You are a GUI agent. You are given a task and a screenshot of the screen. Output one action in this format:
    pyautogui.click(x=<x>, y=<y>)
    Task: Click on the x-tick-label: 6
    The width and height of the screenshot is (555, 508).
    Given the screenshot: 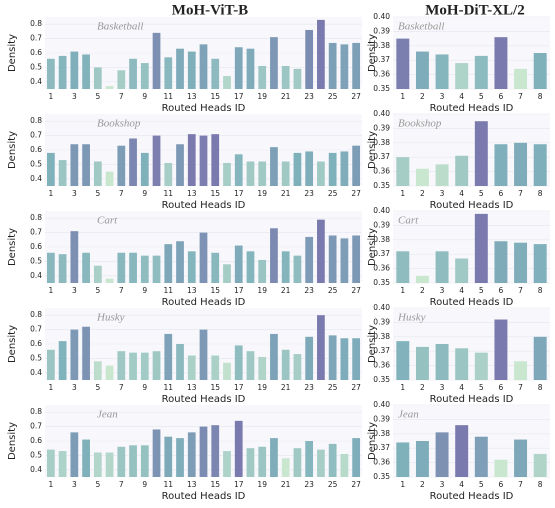 What is the action you would take?
    pyautogui.click(x=501, y=387)
    